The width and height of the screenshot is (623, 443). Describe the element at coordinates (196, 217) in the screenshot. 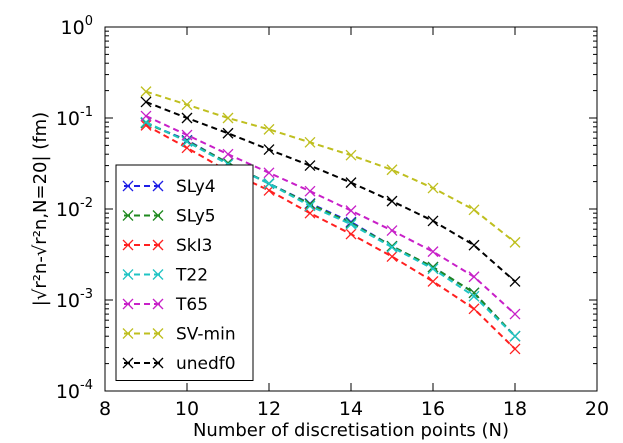

I see `legend-label: SLy5` at that location.